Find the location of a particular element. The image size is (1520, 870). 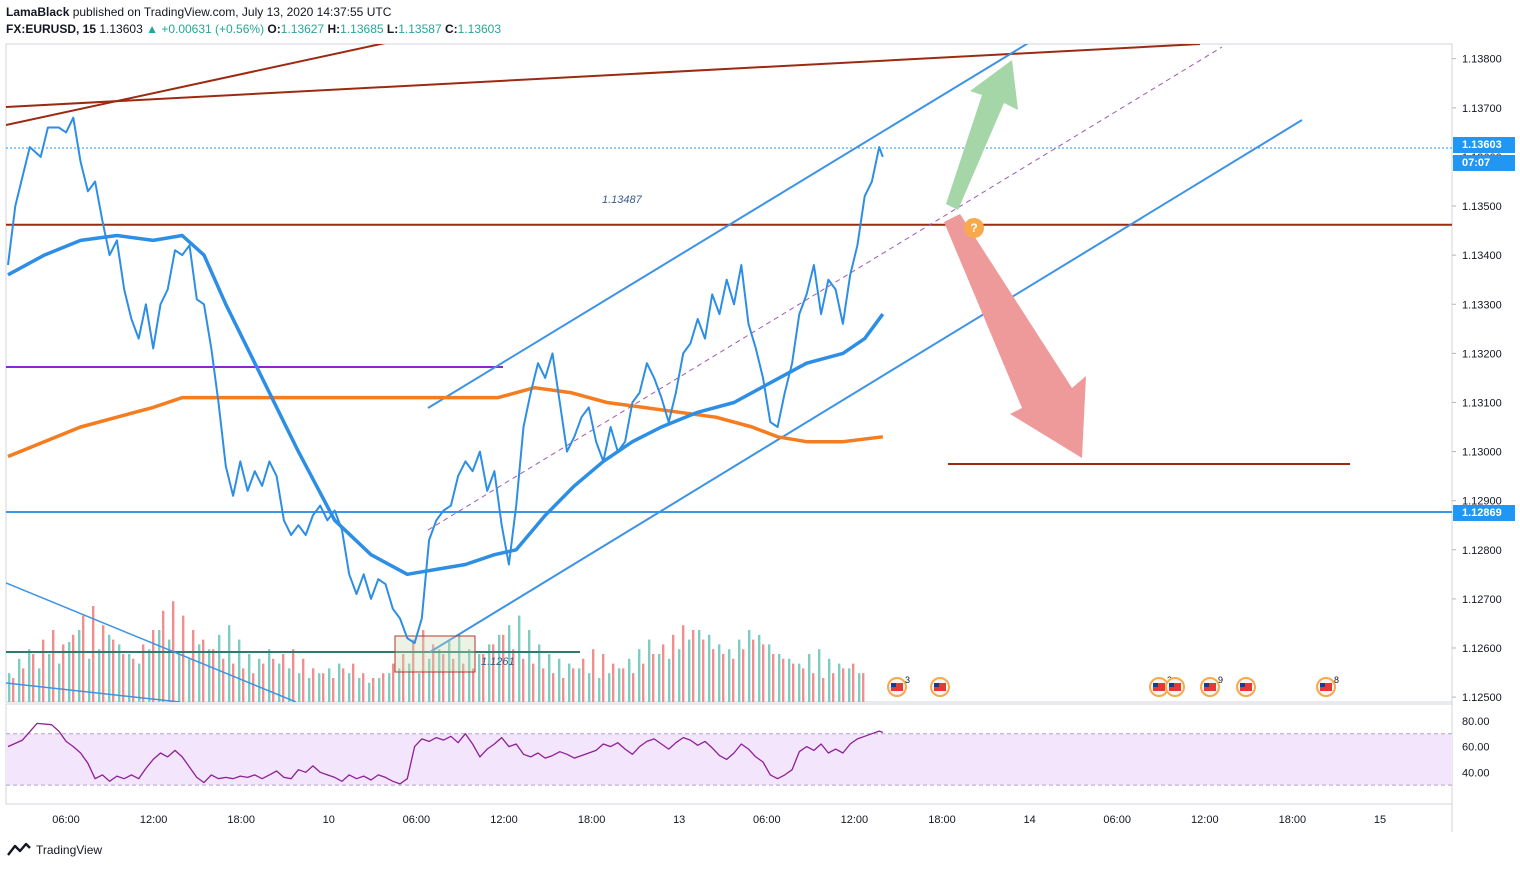

rsi-line is located at coordinates (445, 753).